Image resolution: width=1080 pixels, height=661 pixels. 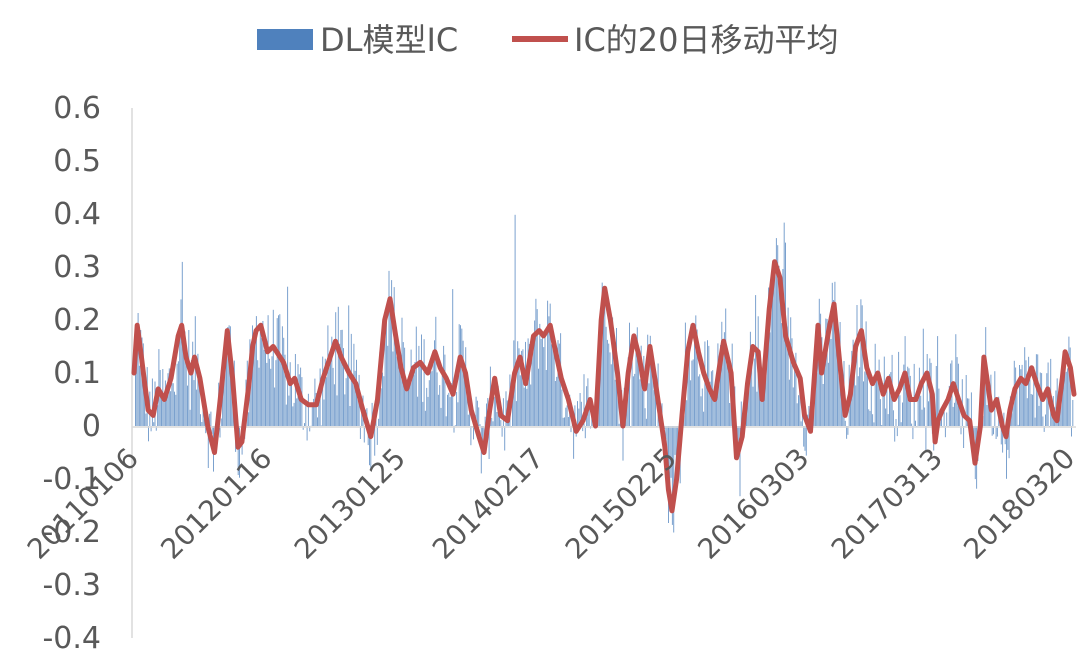 What do you see at coordinates (488, 504) in the screenshot?
I see `x-tick-label: 20140217` at bounding box center [488, 504].